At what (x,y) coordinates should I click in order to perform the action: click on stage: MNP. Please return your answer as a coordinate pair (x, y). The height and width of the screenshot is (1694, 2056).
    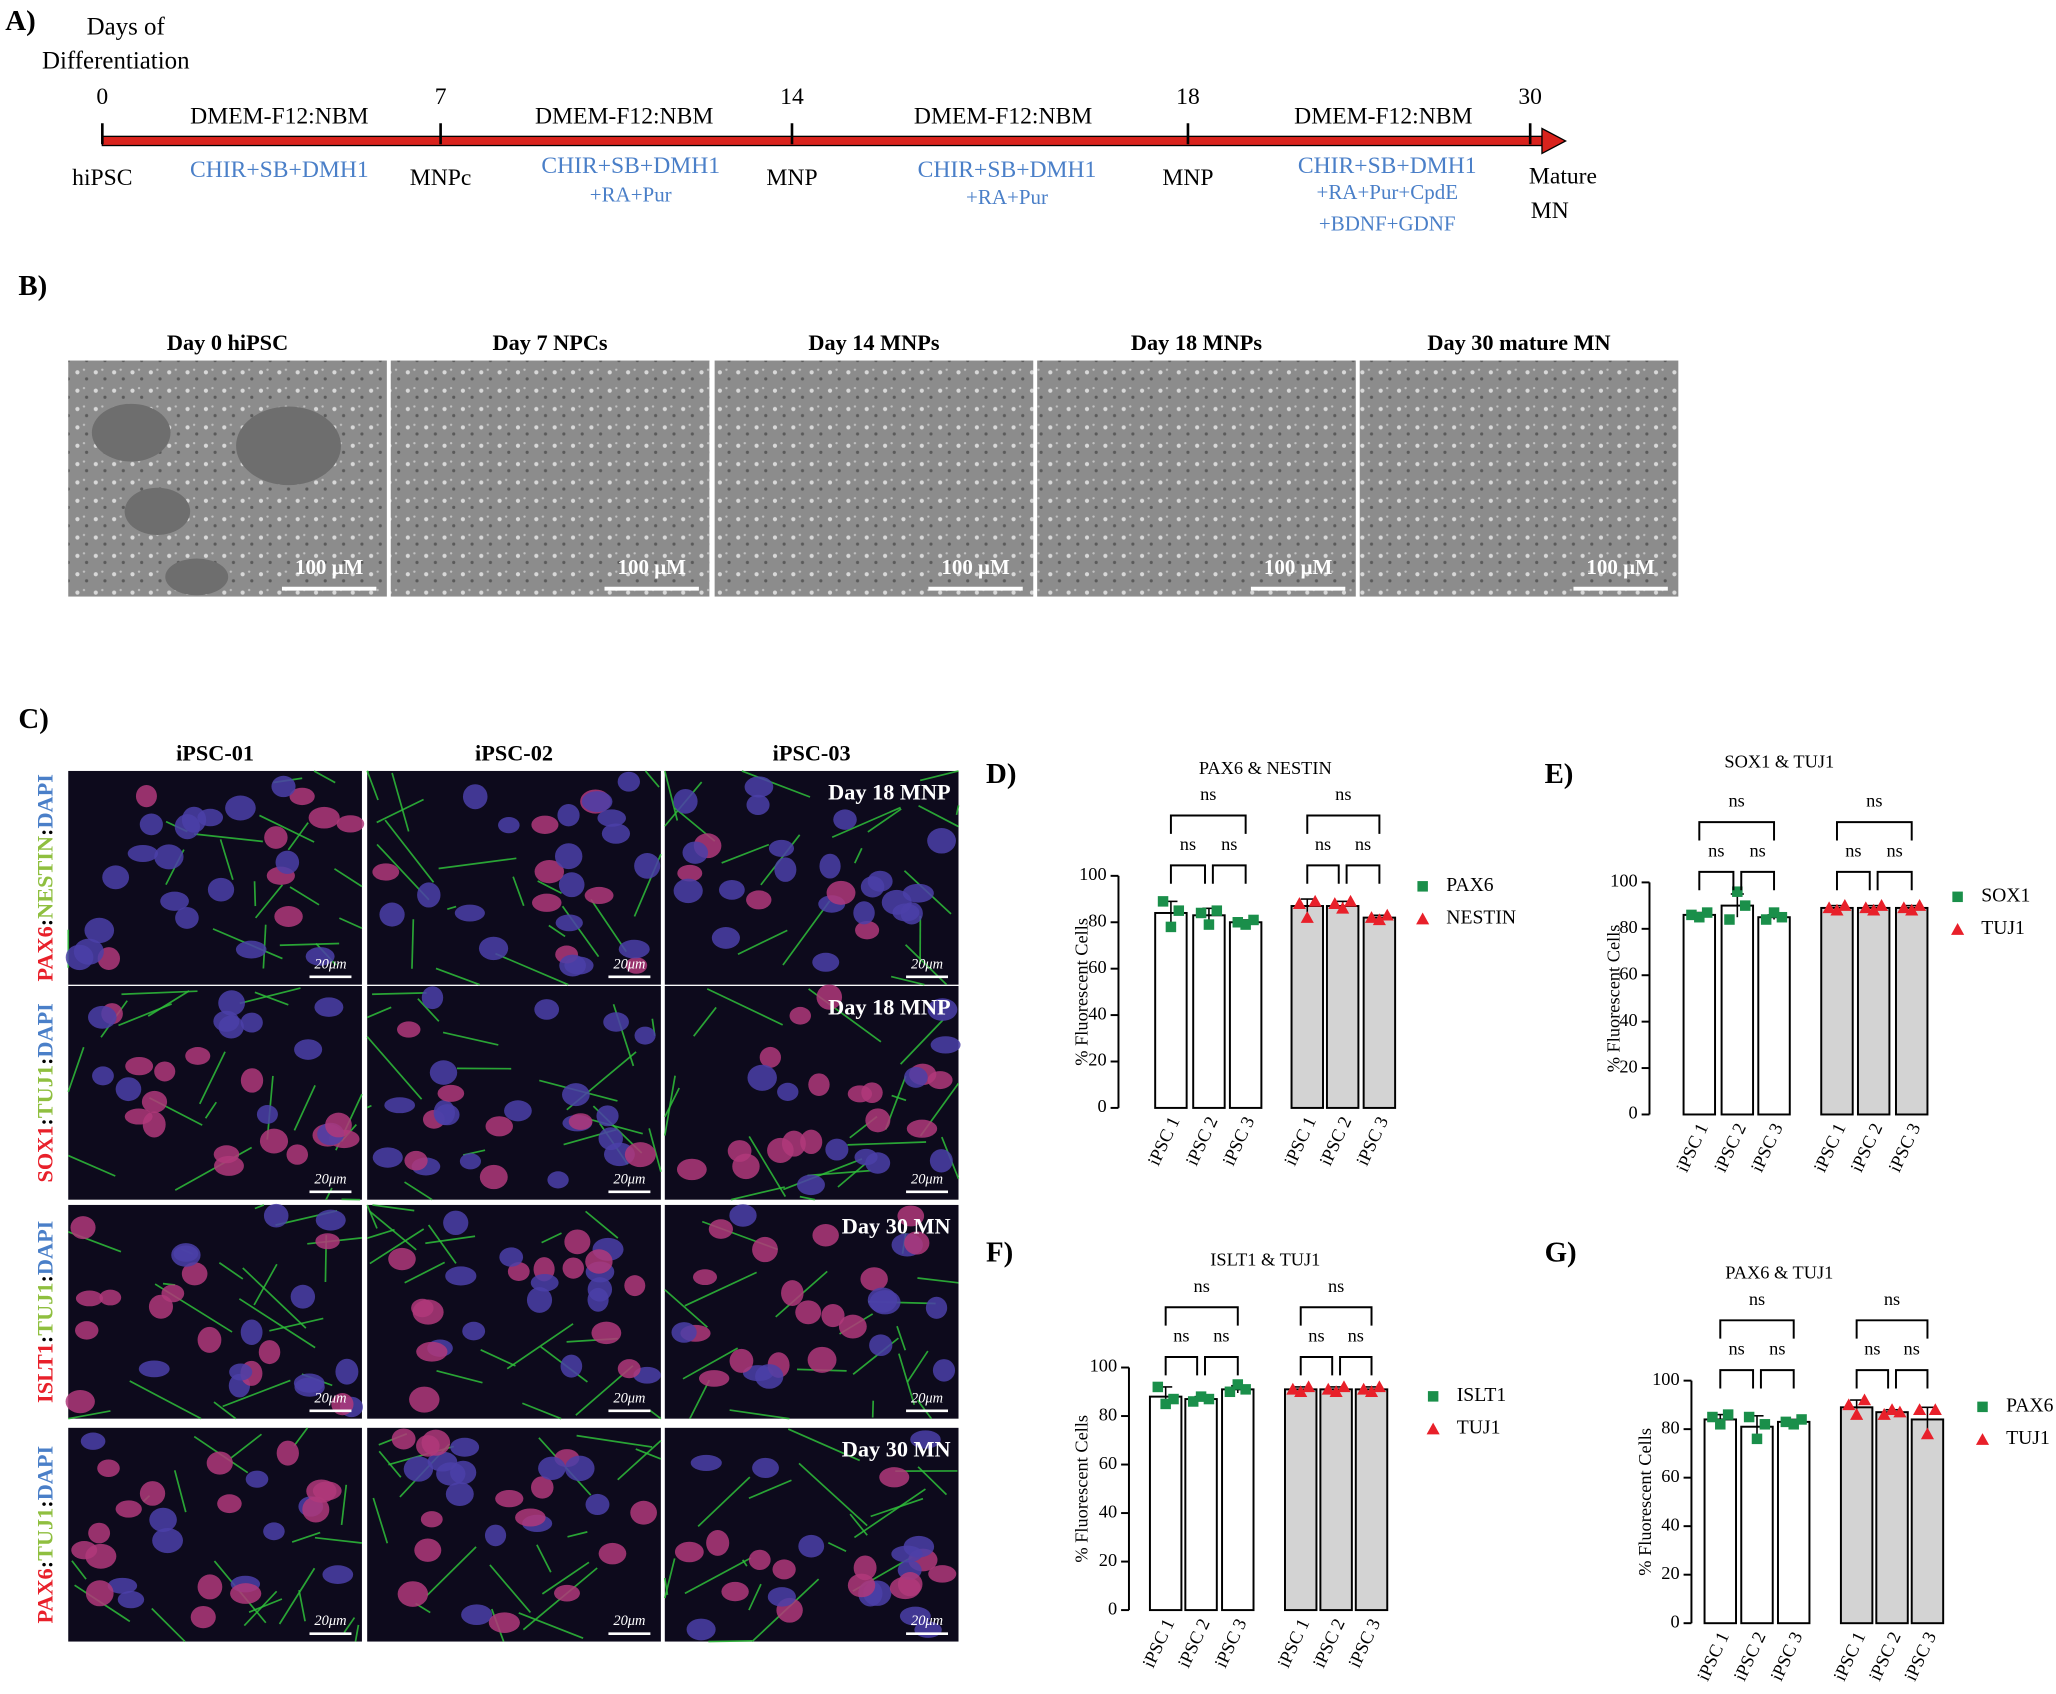
    Looking at the image, I should click on (791, 178).